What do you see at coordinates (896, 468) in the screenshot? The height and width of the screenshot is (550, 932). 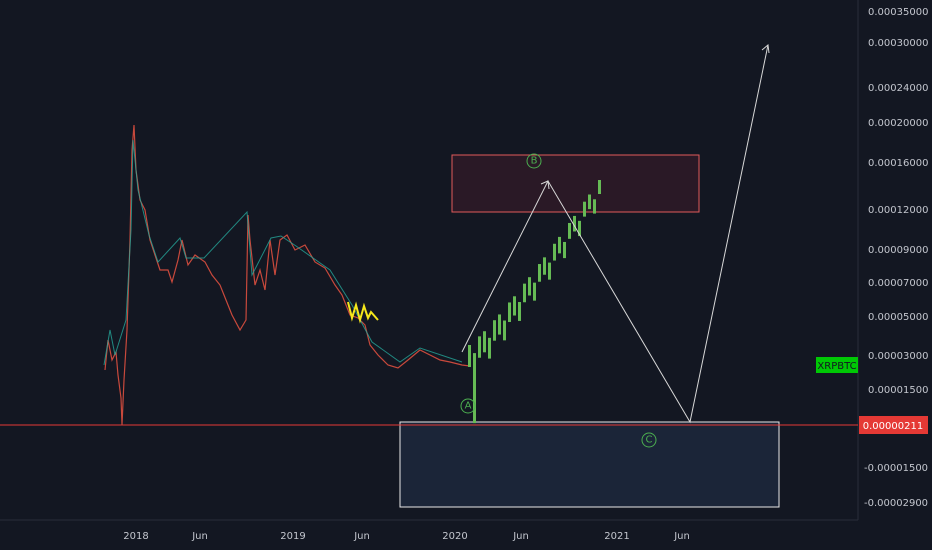 I see `y-tick-label: -0.00001500` at bounding box center [896, 468].